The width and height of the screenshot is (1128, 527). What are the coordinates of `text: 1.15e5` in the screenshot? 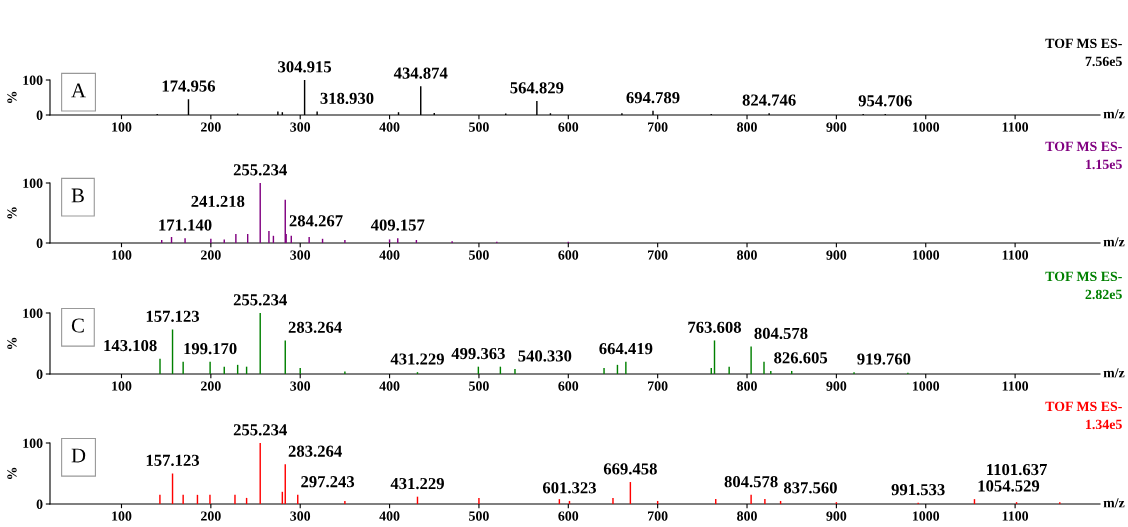 It's located at (1104, 164).